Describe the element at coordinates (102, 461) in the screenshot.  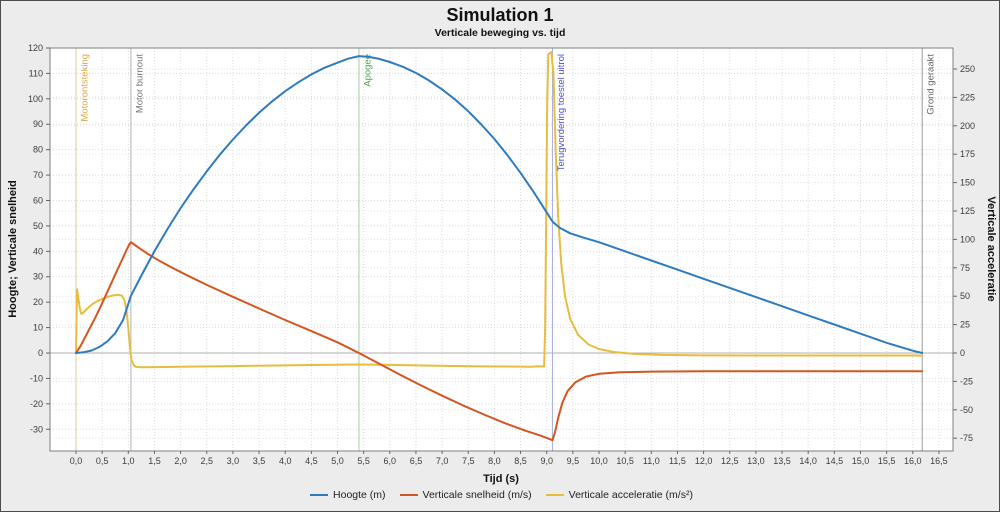
I see `x-tick-label: 0,5` at that location.